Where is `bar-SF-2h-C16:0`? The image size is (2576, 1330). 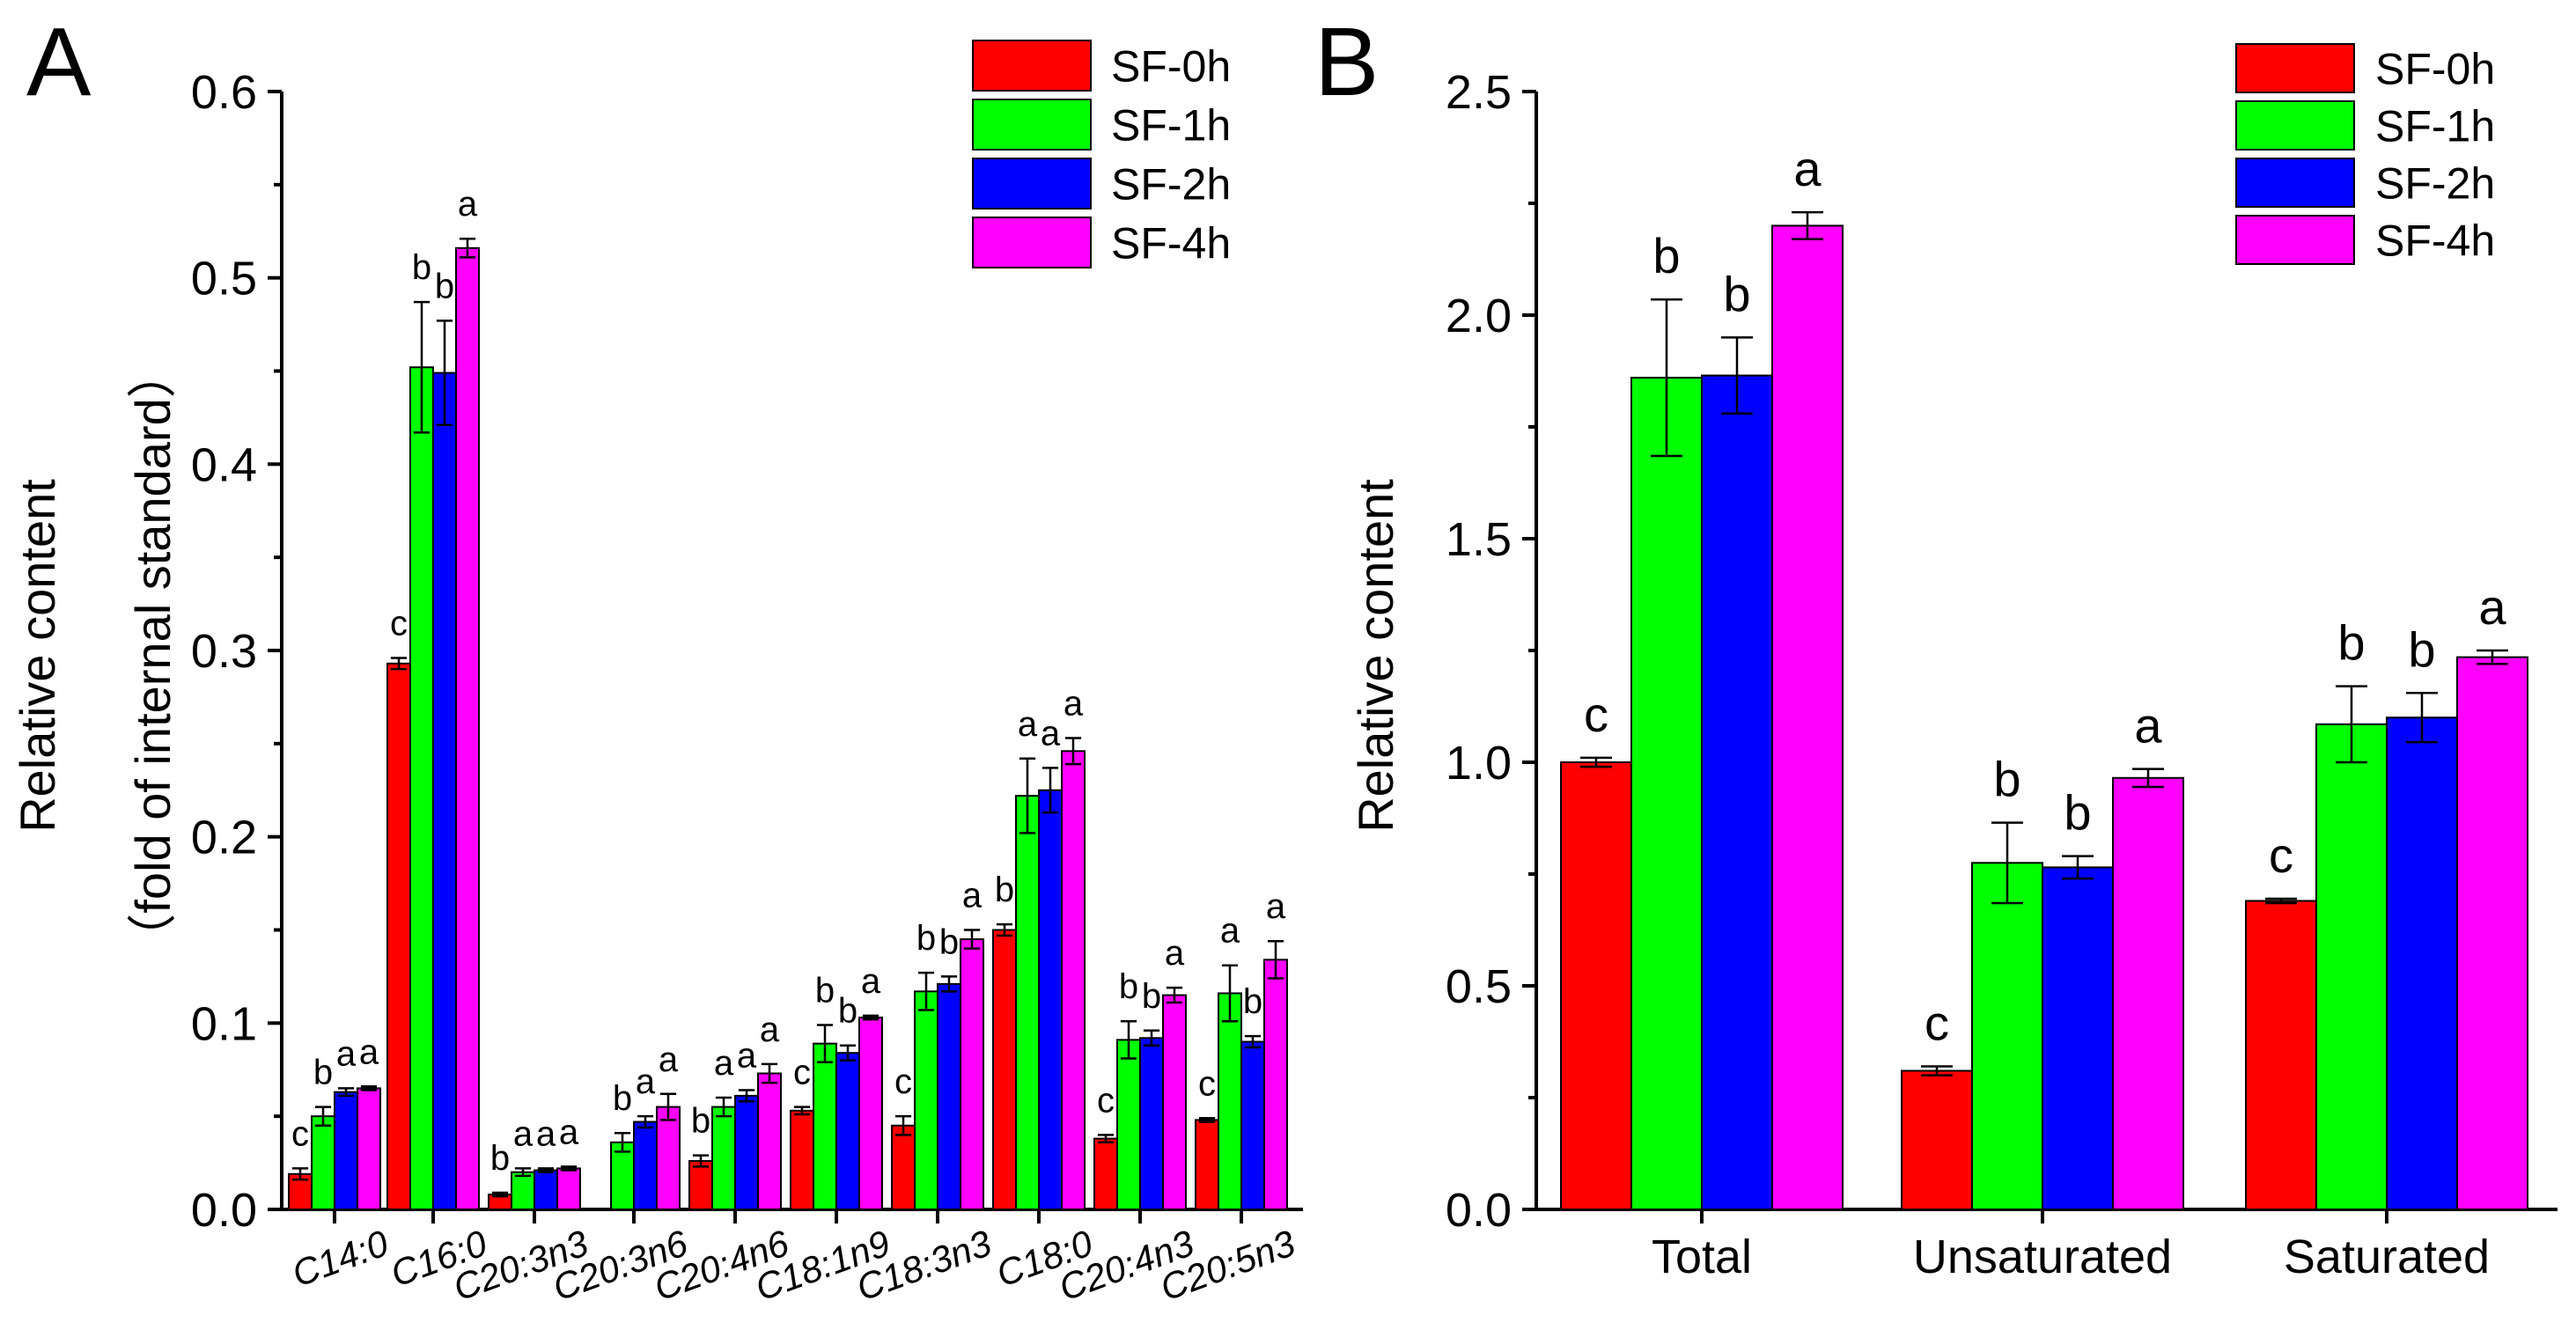
bar-SF-2h-C16:0 is located at coordinates (444, 791).